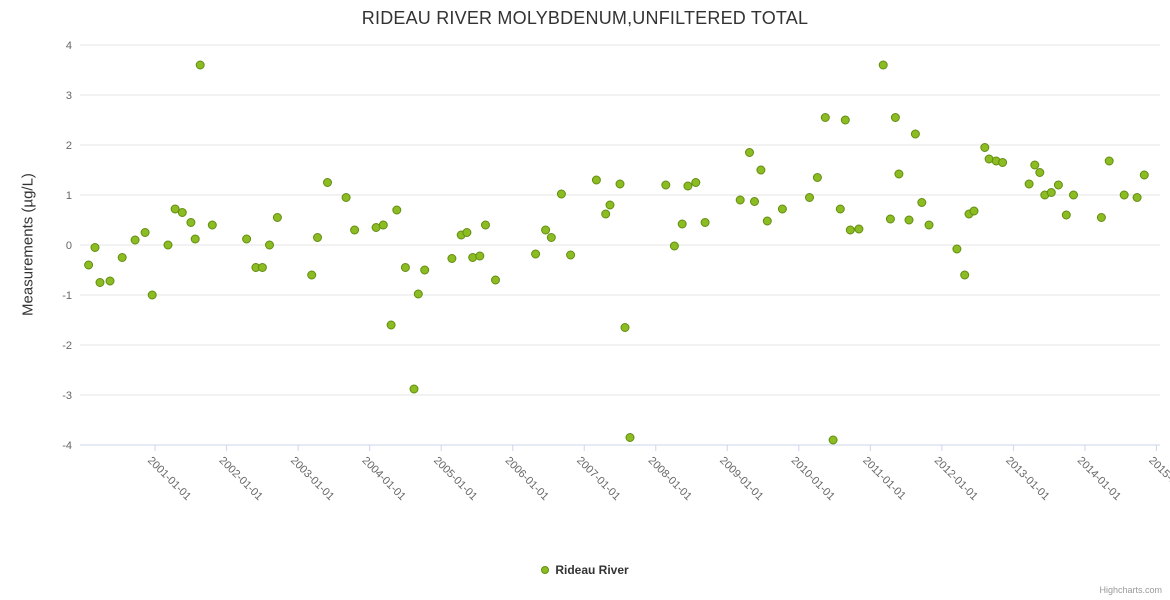 The image size is (1170, 600). Describe the element at coordinates (585, 570) in the screenshot. I see `legend-item-rideau-river: Rideau River` at that location.